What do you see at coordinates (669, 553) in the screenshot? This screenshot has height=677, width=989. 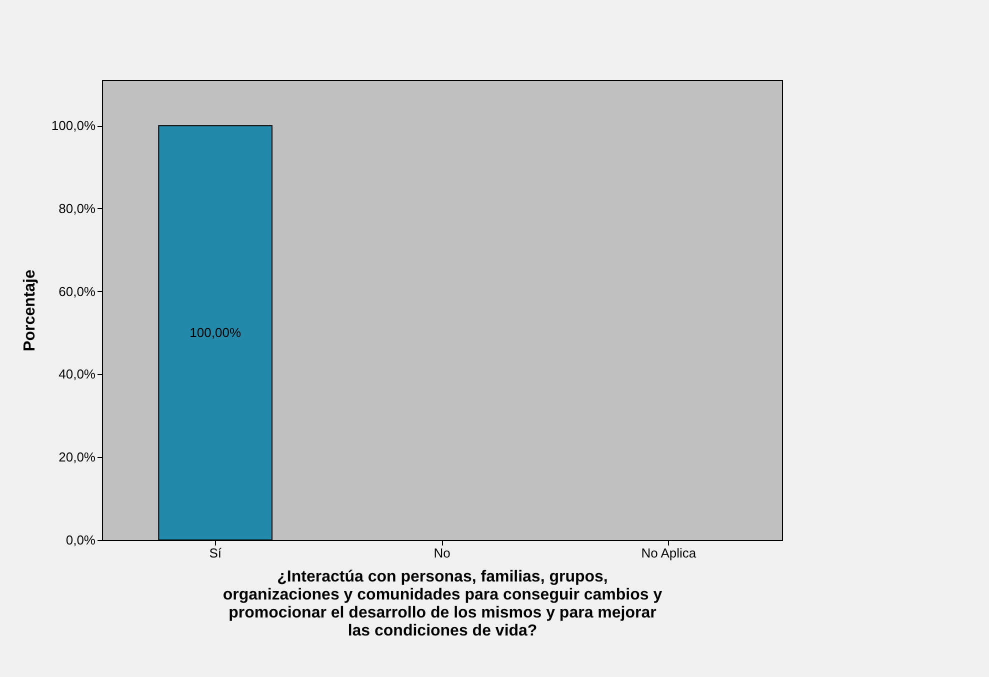 I see `x-tick-label: No Aplica` at bounding box center [669, 553].